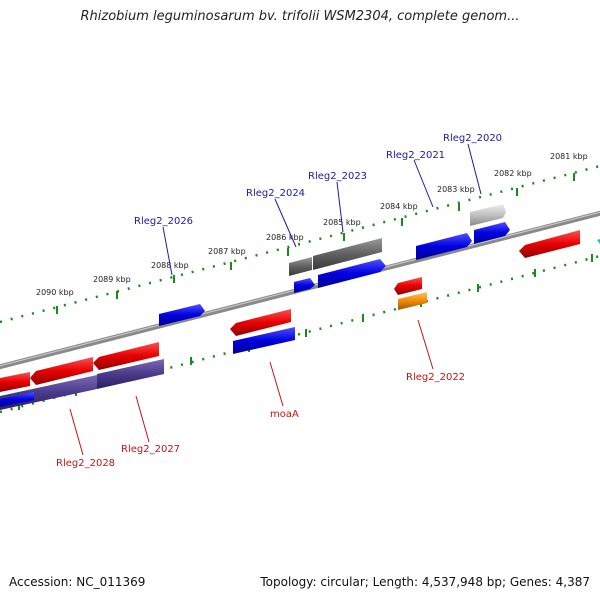 Image resolution: width=600 pixels, height=600 pixels. I want to click on gene-label: Rleg2_2020, so click(472, 138).